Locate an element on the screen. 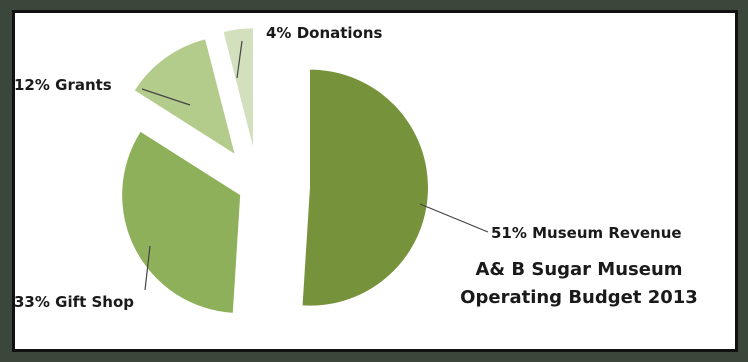  pie-slice-grants is located at coordinates (184, 96).